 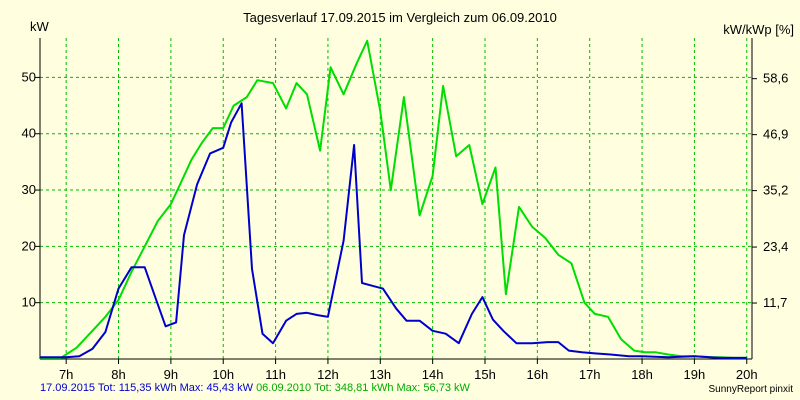 I want to click on x-tick-label: 17h, so click(x=590, y=374).